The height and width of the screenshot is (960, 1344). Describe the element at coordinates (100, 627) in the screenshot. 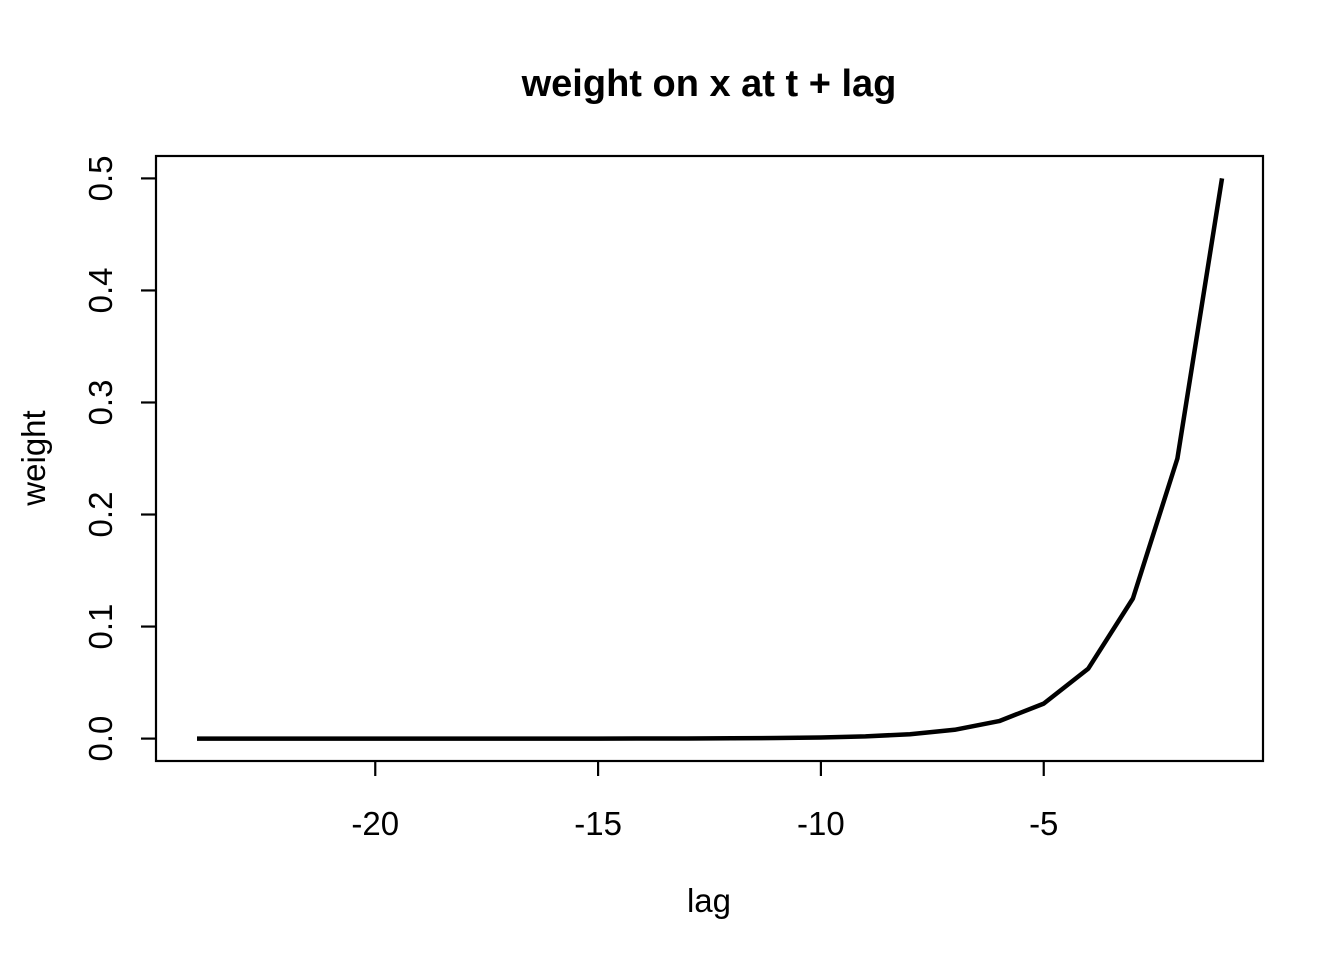

I see `y-tick-label: 0.1` at that location.